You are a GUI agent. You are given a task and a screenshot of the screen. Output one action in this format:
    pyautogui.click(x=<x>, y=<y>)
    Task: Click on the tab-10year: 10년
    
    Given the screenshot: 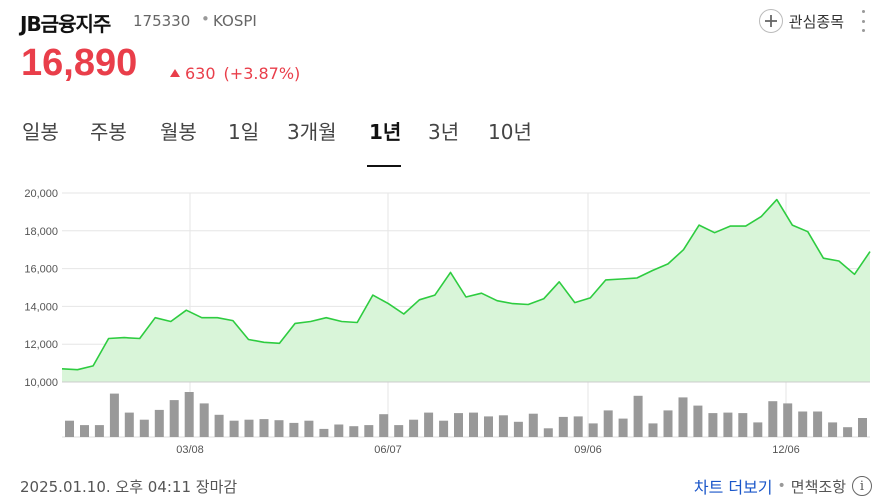 What is the action you would take?
    pyautogui.click(x=510, y=132)
    